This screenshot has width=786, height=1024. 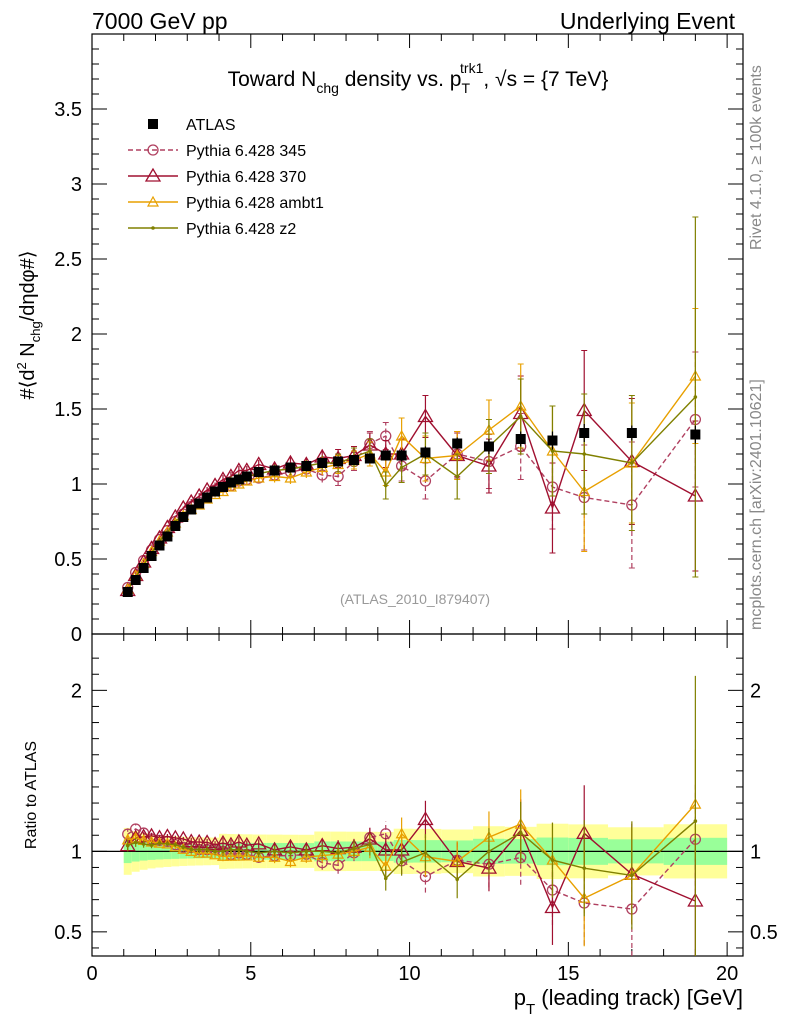 I want to click on ratio-tick-label-right: 1, so click(x=755, y=852).